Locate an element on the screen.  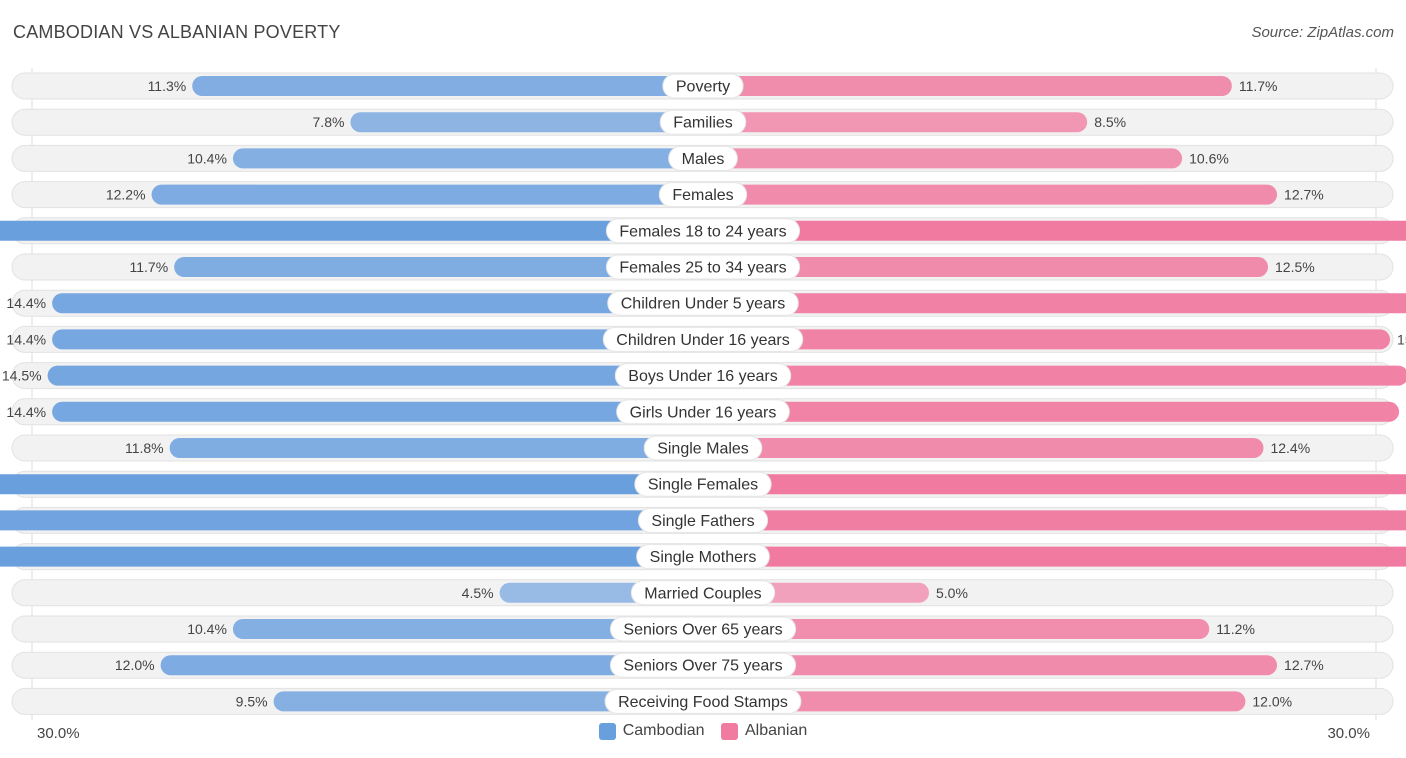
value-label-cambodian: 12.0% is located at coordinates (135, 665).